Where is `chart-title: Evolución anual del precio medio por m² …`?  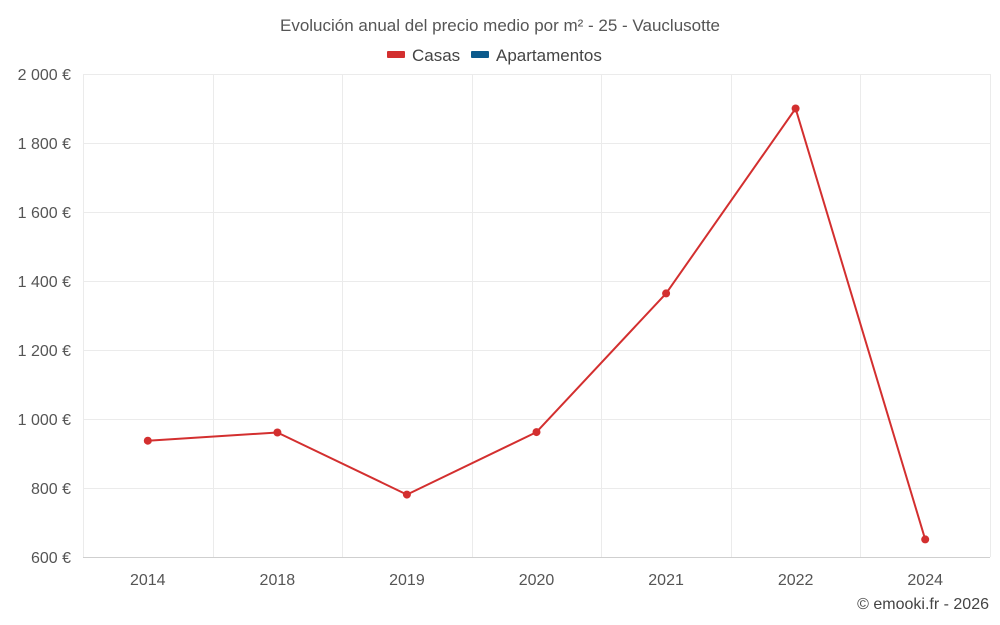
chart-title: Evolución anual del precio medio por m² … is located at coordinates (500, 25).